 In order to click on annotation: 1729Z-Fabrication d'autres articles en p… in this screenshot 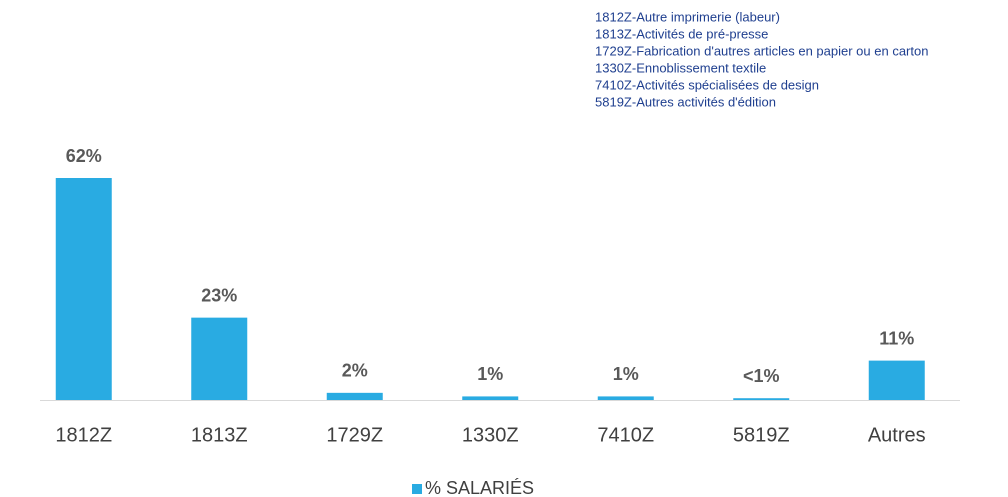, I will do `click(761, 50)`.